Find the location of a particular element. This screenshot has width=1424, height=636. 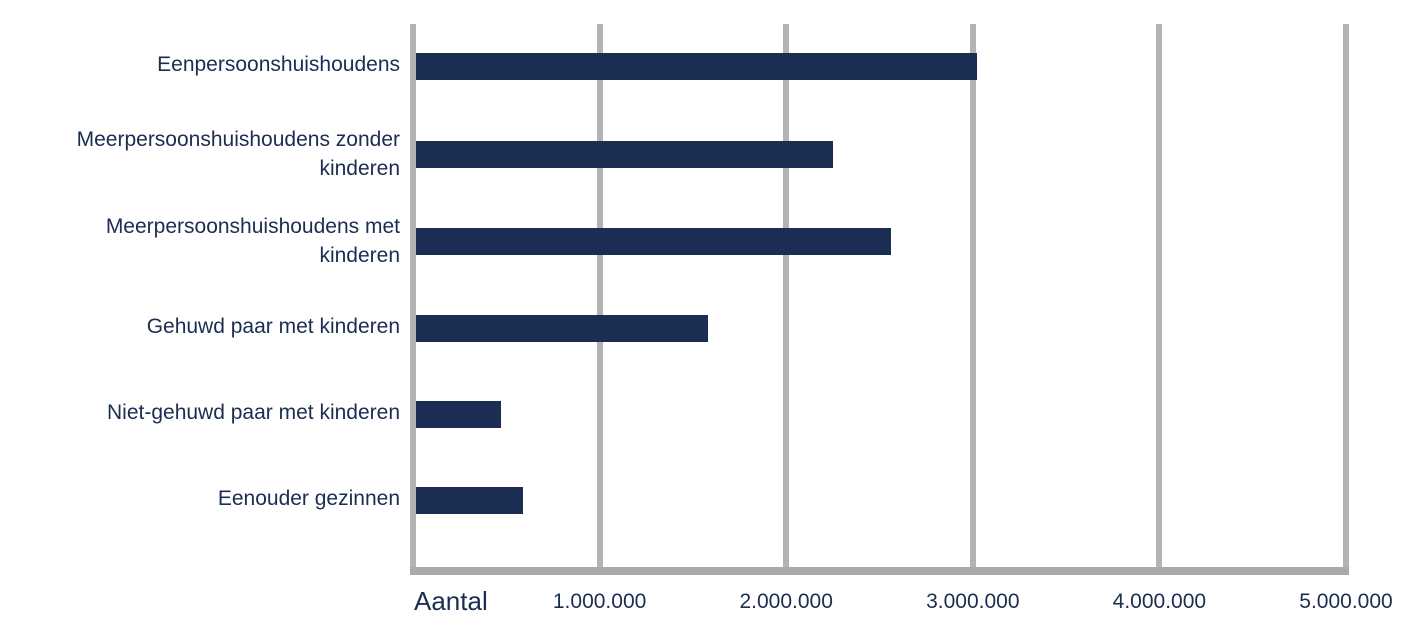

category-label: Gehuwd paar met kinderen is located at coordinates (273, 326).